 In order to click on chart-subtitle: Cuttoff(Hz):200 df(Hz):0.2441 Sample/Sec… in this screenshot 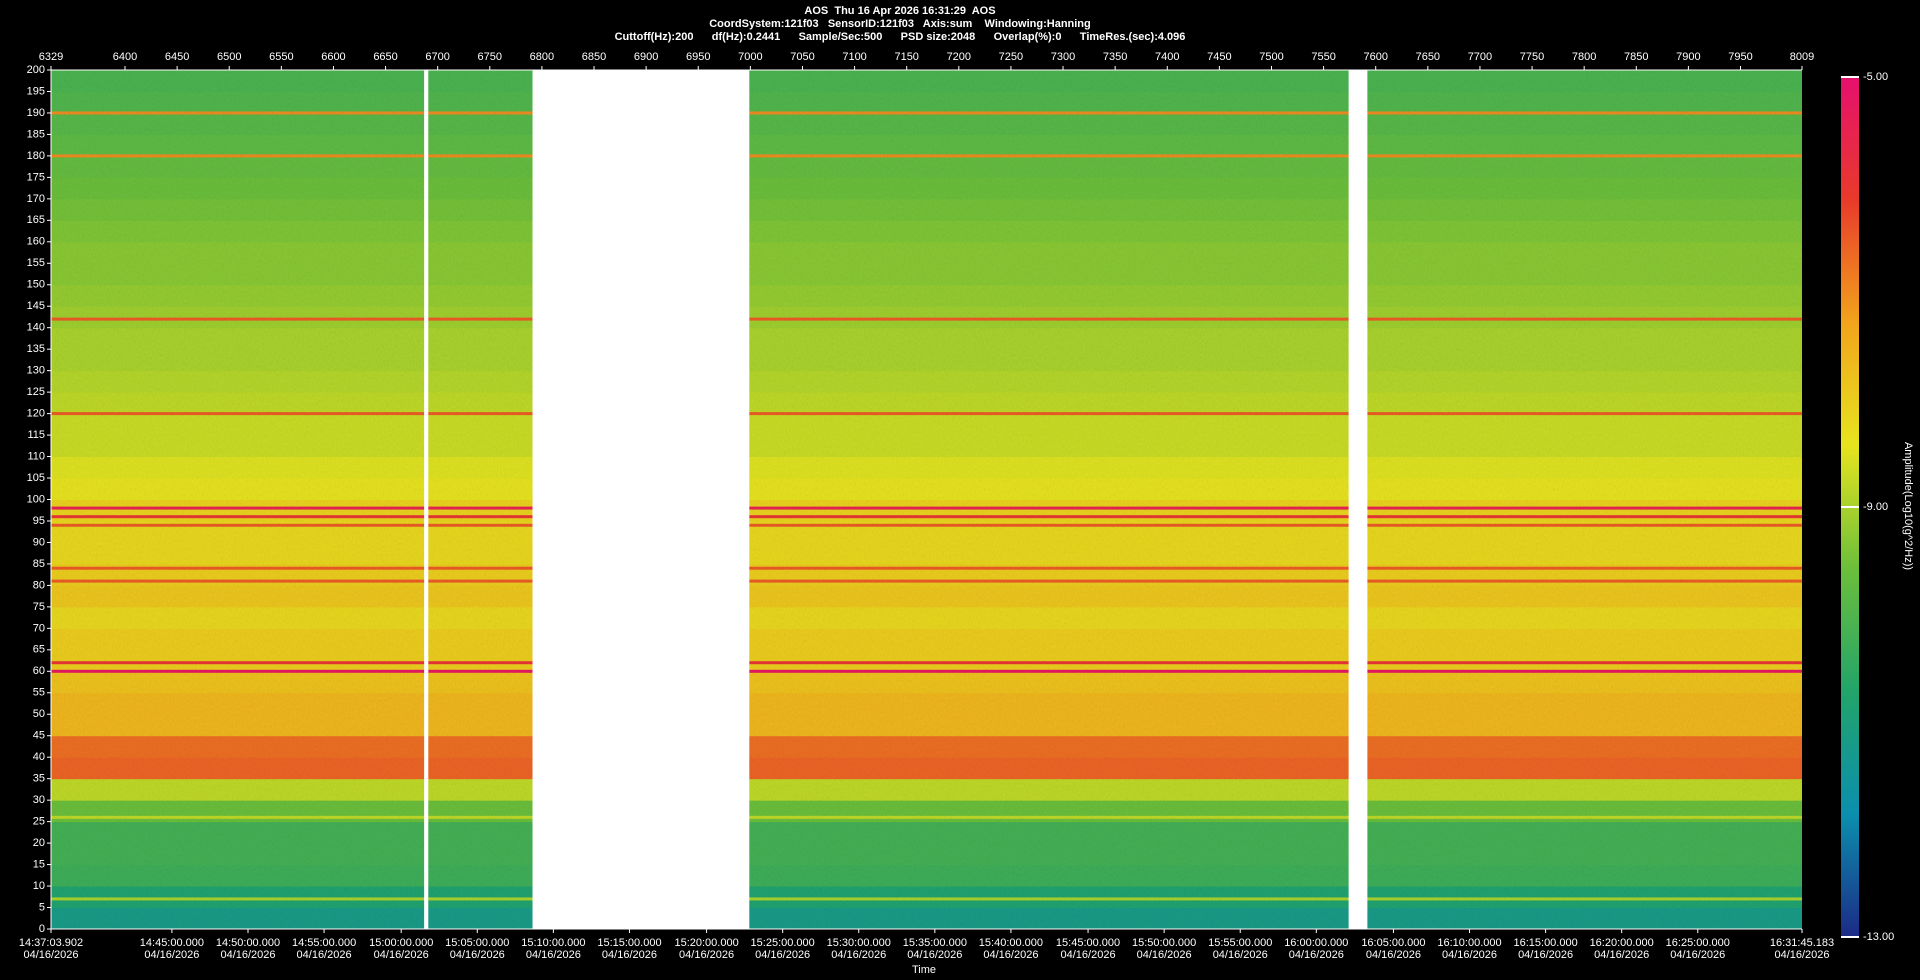, I will do `click(900, 37)`.